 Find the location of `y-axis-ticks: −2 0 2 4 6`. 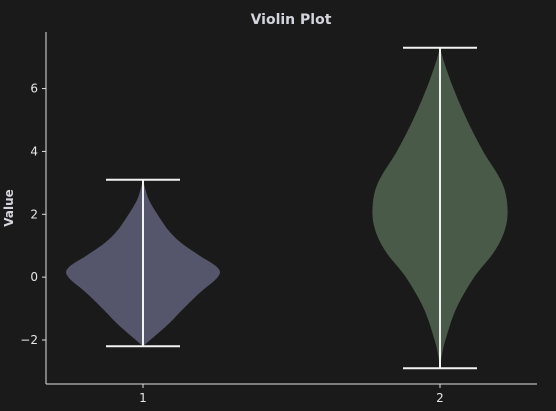

y-axis-ticks: −2 0 2 4 6 is located at coordinates (33, 214).